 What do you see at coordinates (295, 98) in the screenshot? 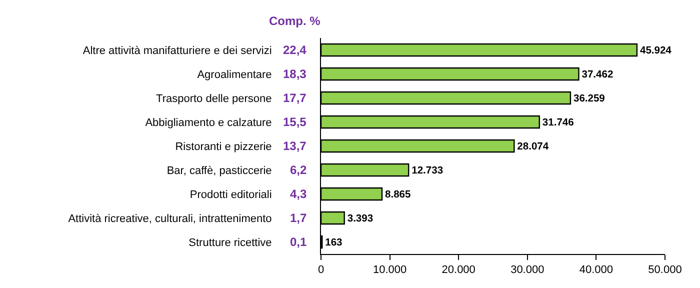
I see `text: 17,7` at bounding box center [295, 98].